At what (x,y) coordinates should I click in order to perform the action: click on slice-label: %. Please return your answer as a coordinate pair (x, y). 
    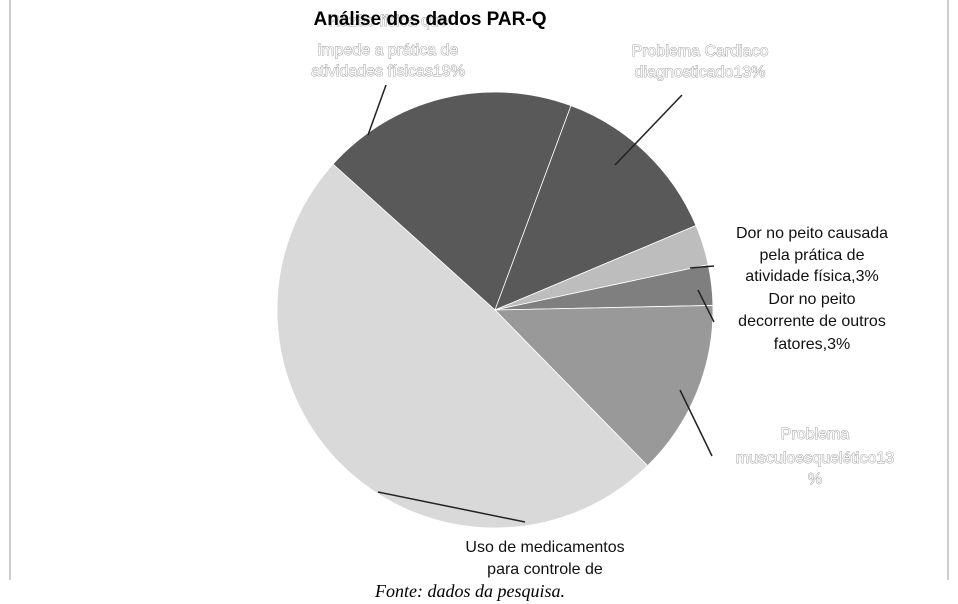
    Looking at the image, I should click on (815, 479).